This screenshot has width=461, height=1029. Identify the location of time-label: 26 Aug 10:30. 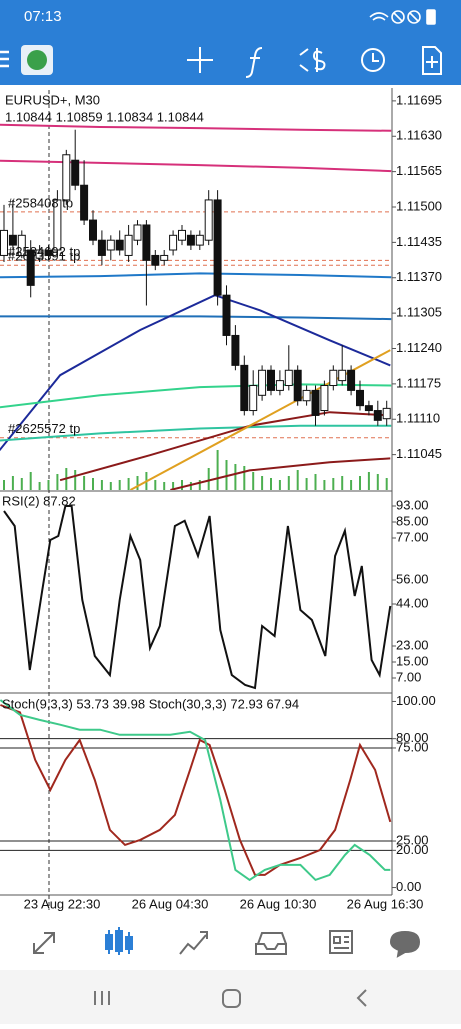
(278, 903).